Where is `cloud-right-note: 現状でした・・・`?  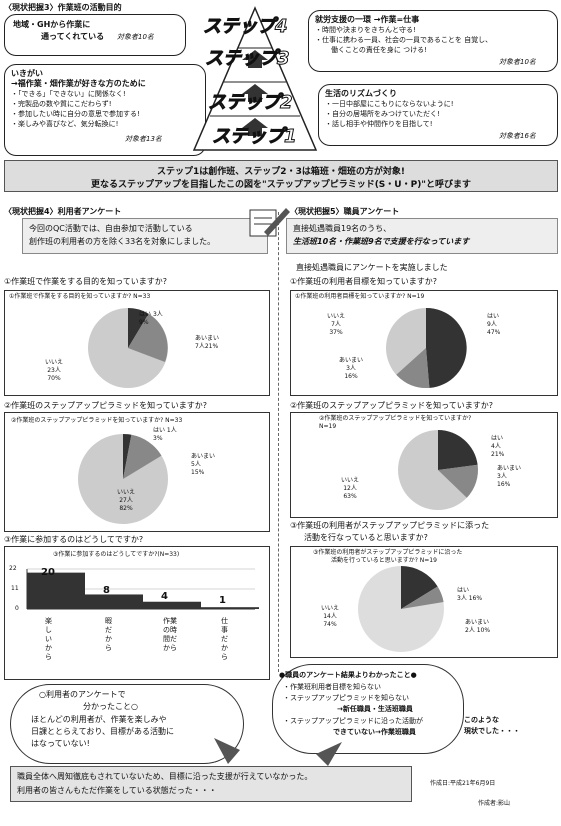 cloud-right-note: 現状でした・・・ is located at coordinates (492, 731).